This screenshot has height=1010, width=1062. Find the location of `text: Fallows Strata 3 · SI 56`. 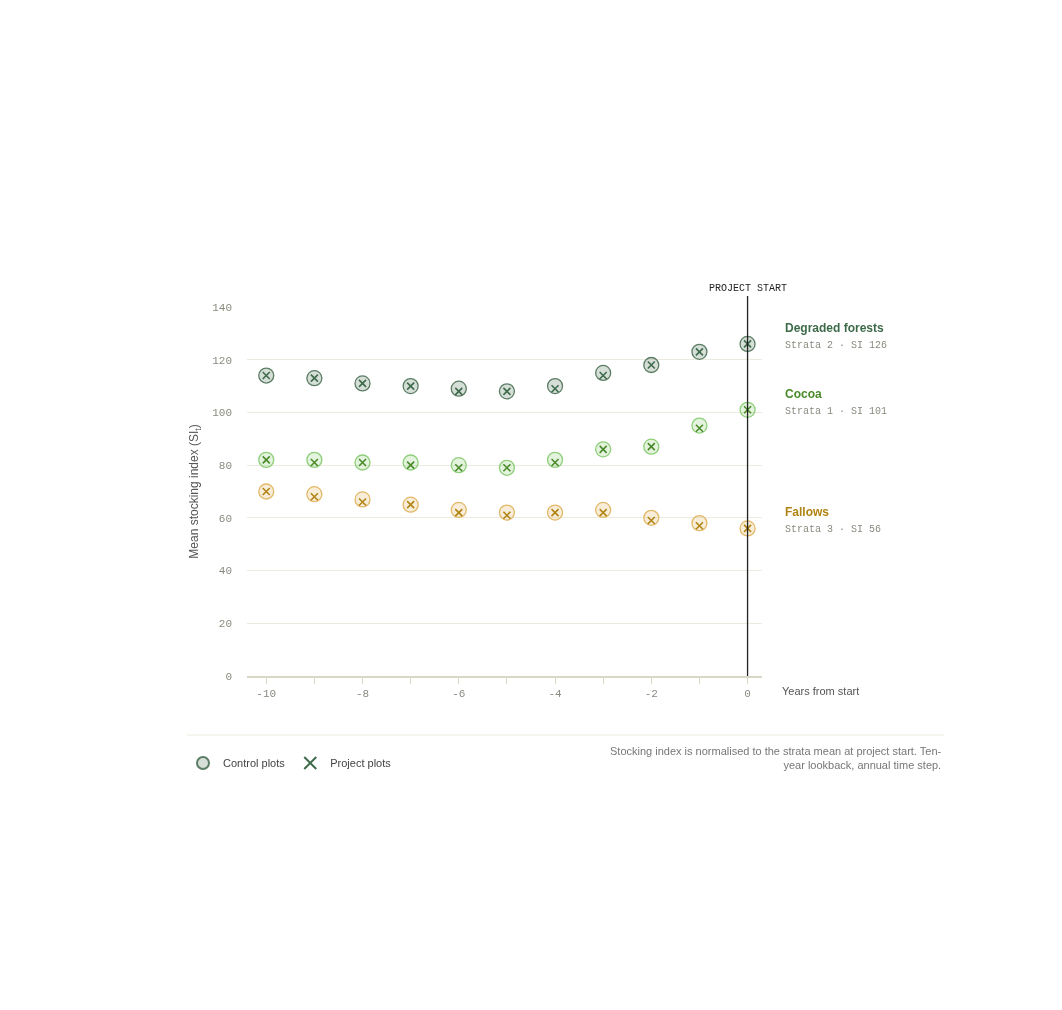

text: Fallows Strata 3 · SI 56 is located at coordinates (833, 520).